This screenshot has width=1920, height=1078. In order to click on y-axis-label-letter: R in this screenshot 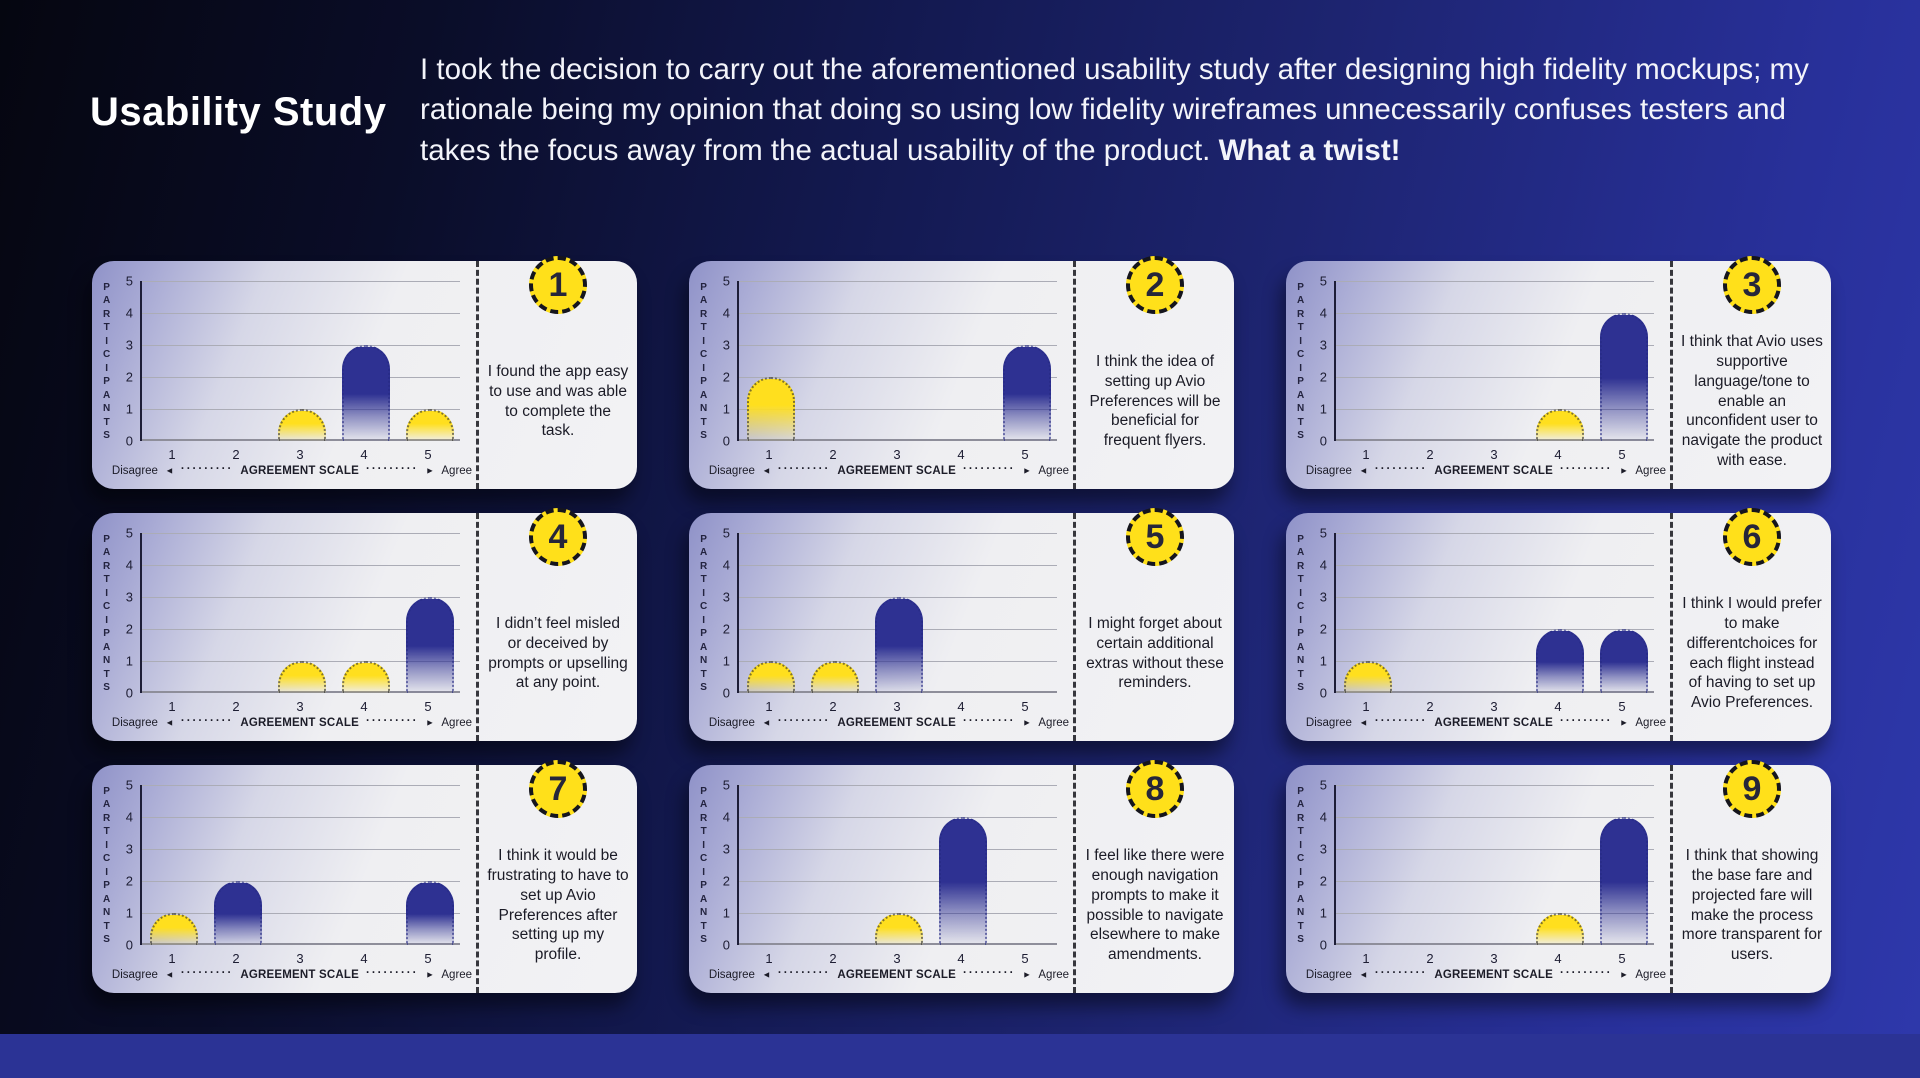, I will do `click(704, 818)`.